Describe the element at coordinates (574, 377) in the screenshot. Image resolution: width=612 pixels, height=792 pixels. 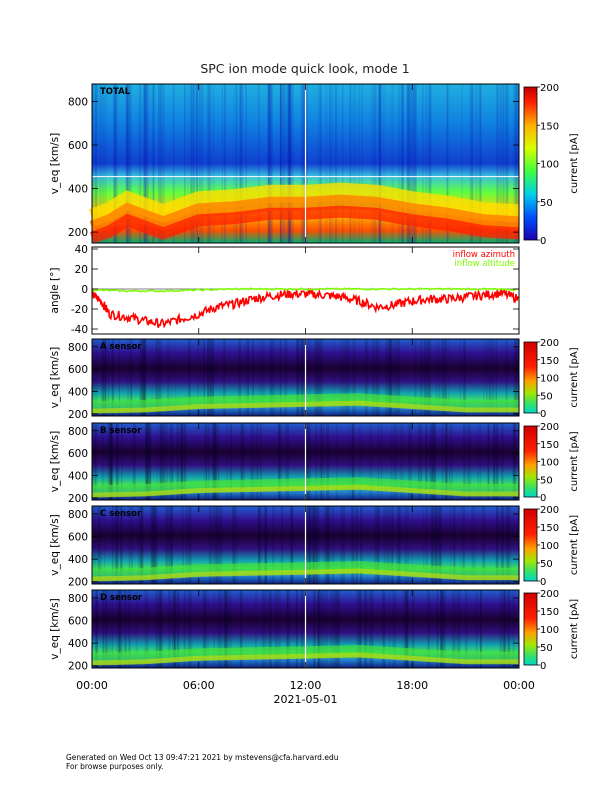
I see `colorbar-label: current [pA]` at that location.